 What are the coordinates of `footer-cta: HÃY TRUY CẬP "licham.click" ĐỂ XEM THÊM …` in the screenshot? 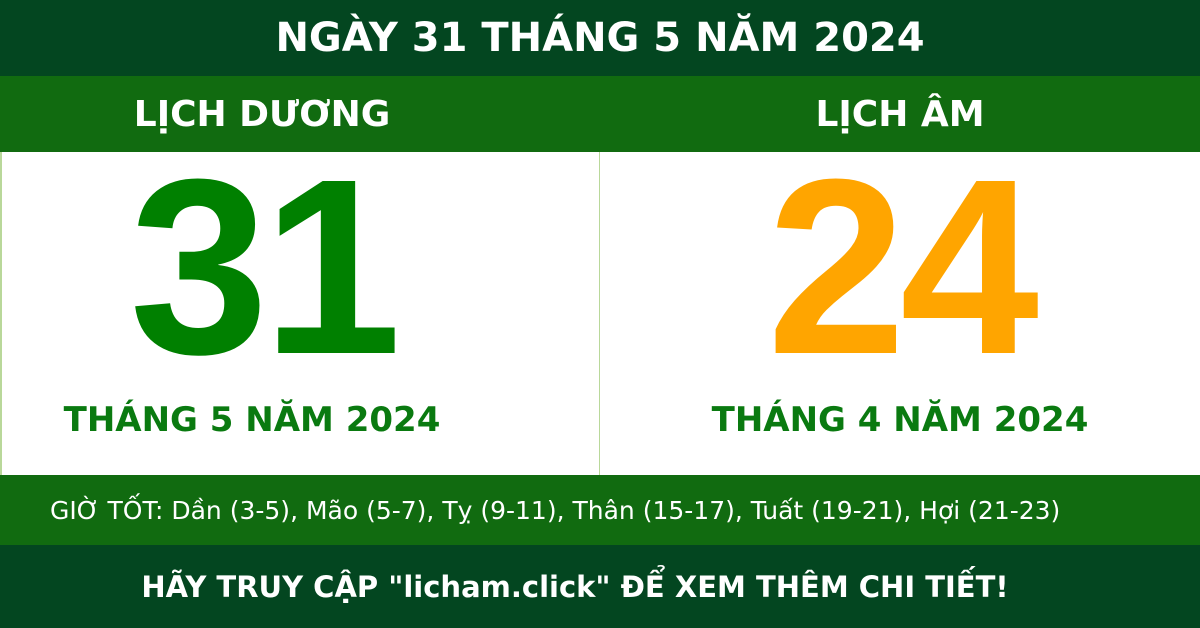 It's located at (600, 586).